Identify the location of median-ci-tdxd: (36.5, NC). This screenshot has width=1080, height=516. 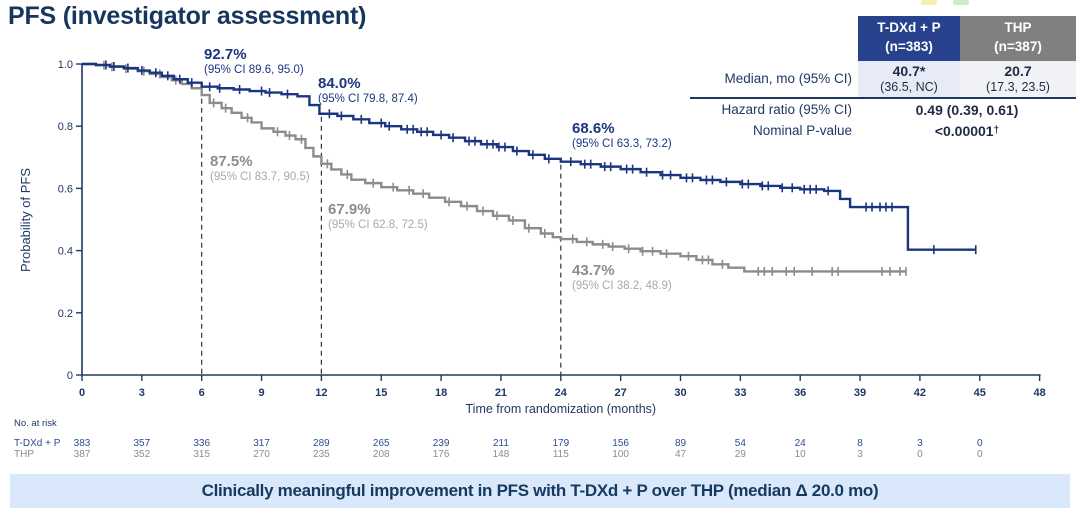
(909, 86).